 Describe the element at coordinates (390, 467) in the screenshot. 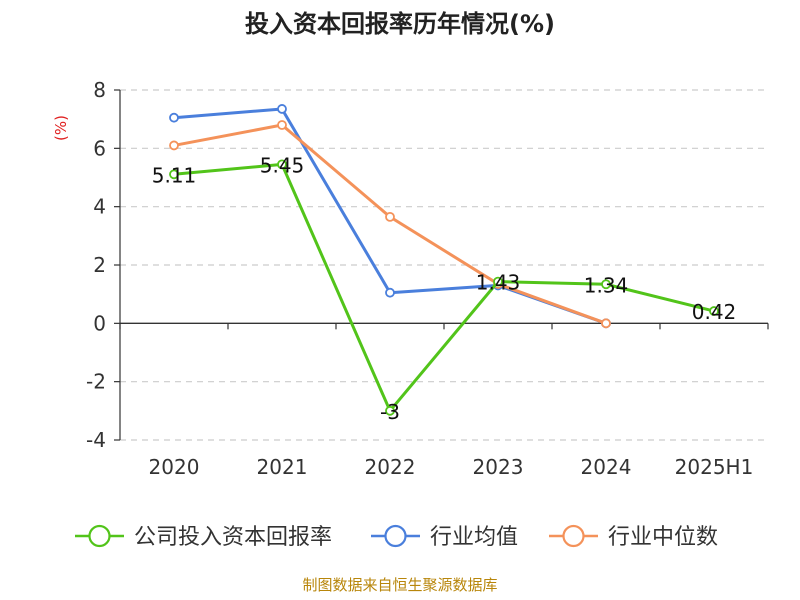

I see `x-tick-label: 2022` at that location.